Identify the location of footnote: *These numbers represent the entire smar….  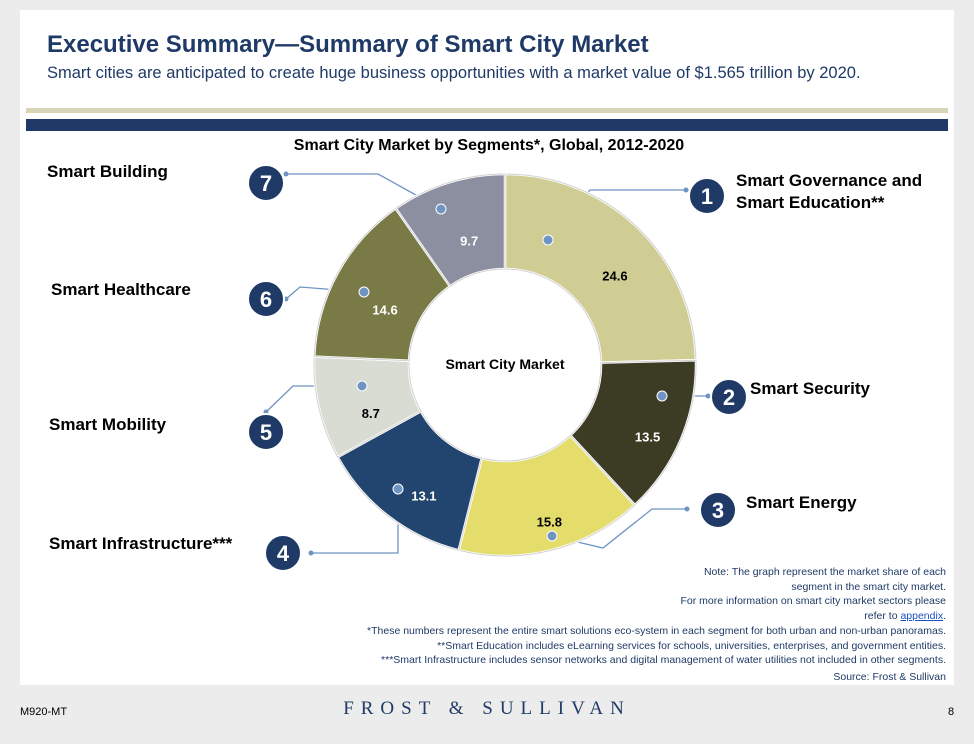
(656, 631).